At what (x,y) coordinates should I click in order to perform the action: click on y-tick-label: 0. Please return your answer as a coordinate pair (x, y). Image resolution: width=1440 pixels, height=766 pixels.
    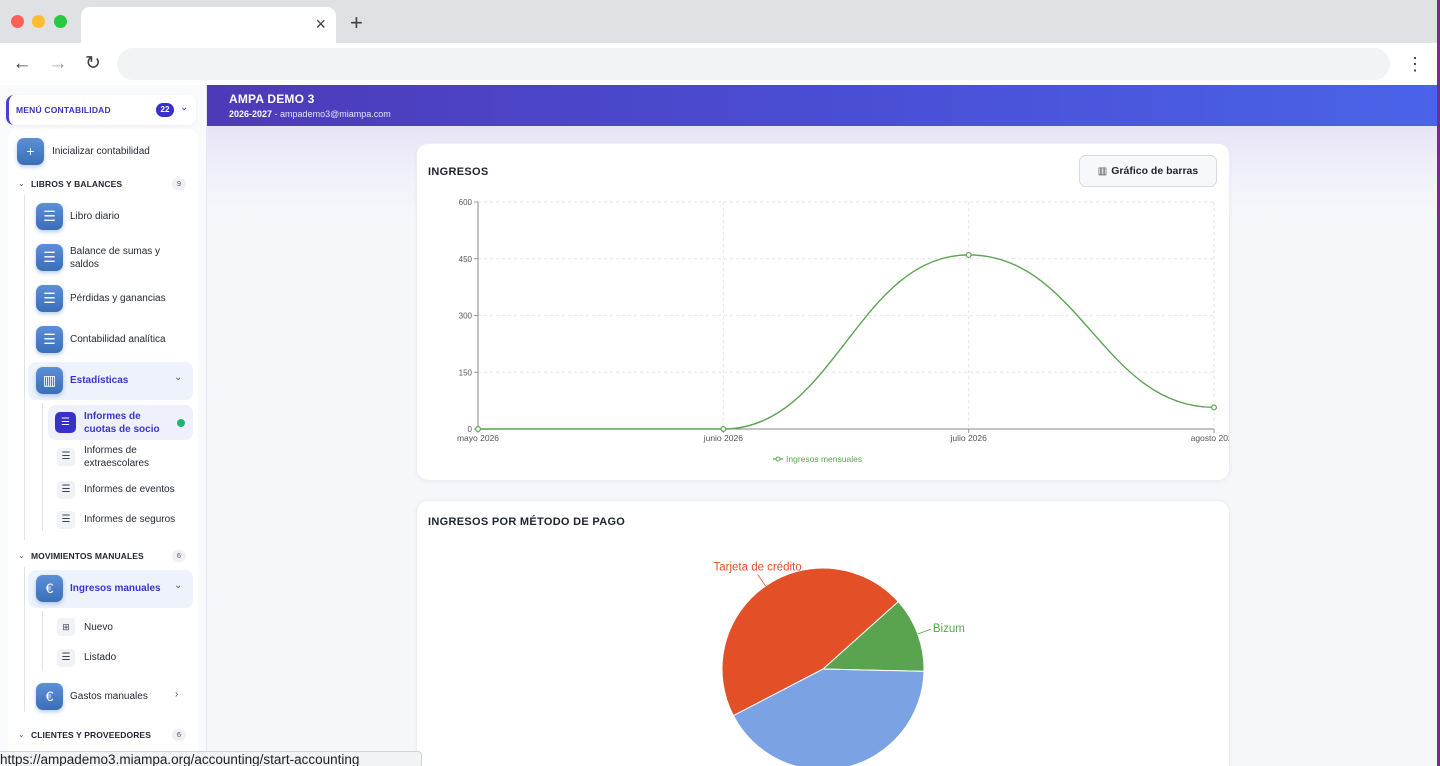
    Looking at the image, I should click on (470, 429).